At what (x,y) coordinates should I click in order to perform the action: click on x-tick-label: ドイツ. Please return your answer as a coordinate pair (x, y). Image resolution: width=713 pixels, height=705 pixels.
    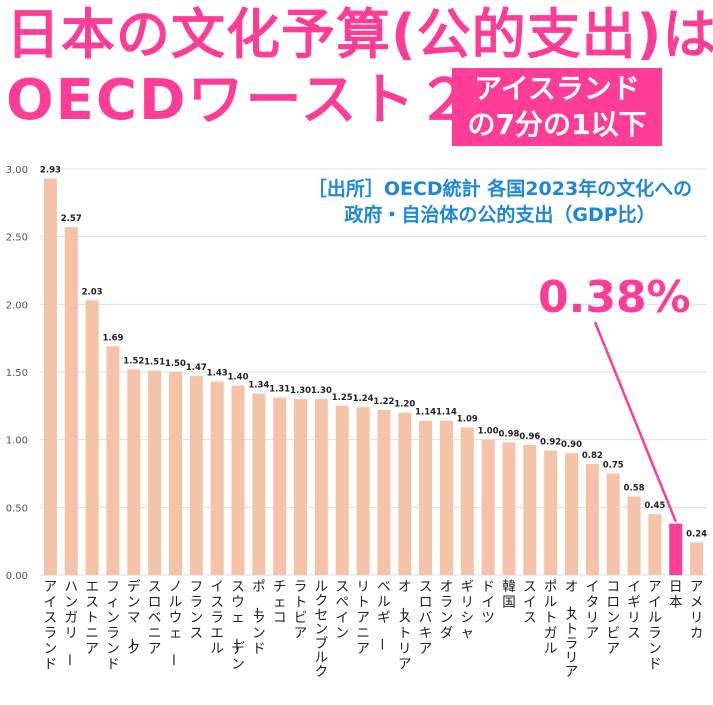
    Looking at the image, I should click on (488, 602).